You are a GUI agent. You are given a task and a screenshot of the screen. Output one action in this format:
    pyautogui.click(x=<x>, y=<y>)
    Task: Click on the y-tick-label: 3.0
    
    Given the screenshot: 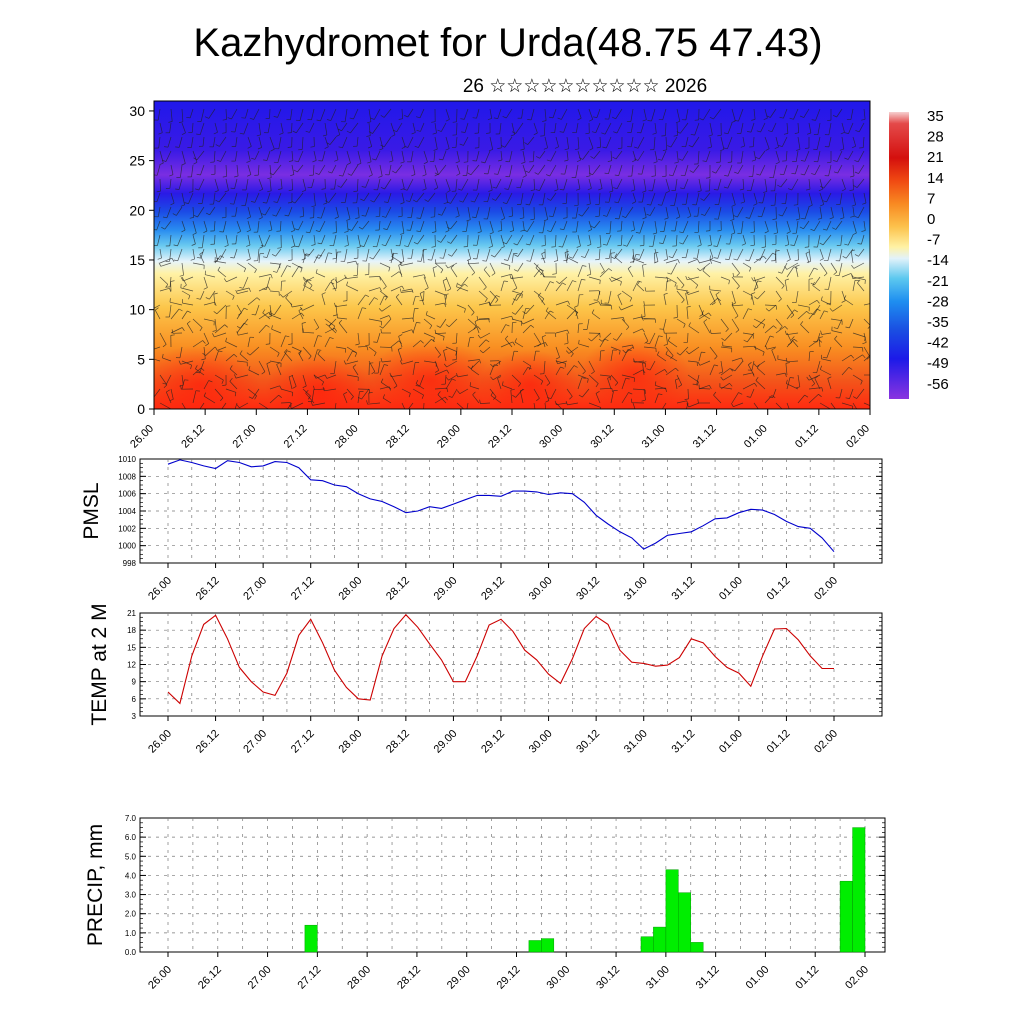 What is the action you would take?
    pyautogui.click(x=131, y=895)
    